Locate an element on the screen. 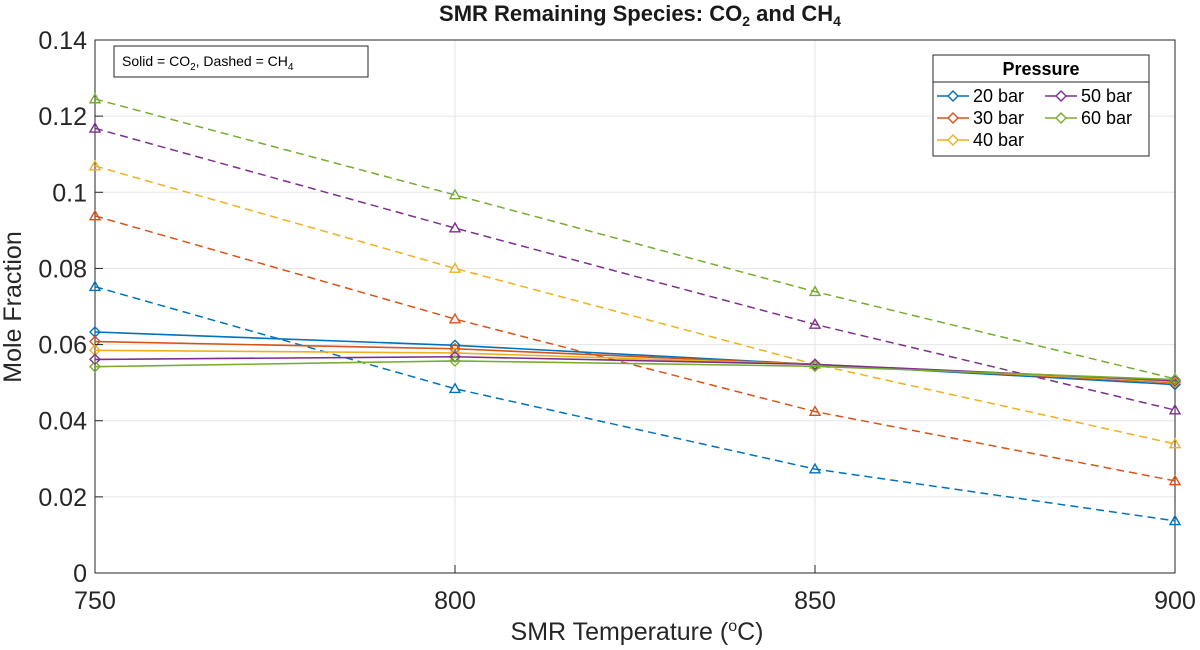 This screenshot has width=1200, height=650. annotation-part-b: , Dashed = CH is located at coordinates (242, 61).